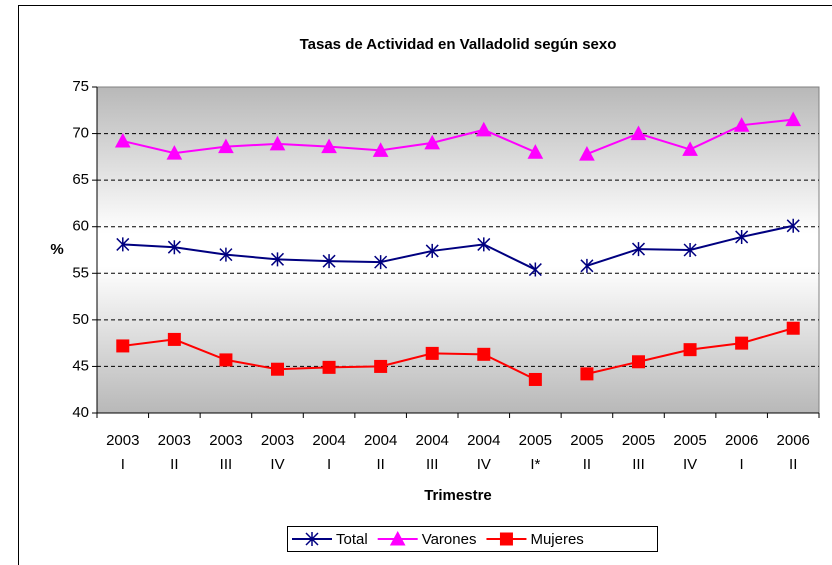 This screenshot has width=832, height=565. Describe the element at coordinates (80, 133) in the screenshot. I see `y-tick-label: 70` at that location.